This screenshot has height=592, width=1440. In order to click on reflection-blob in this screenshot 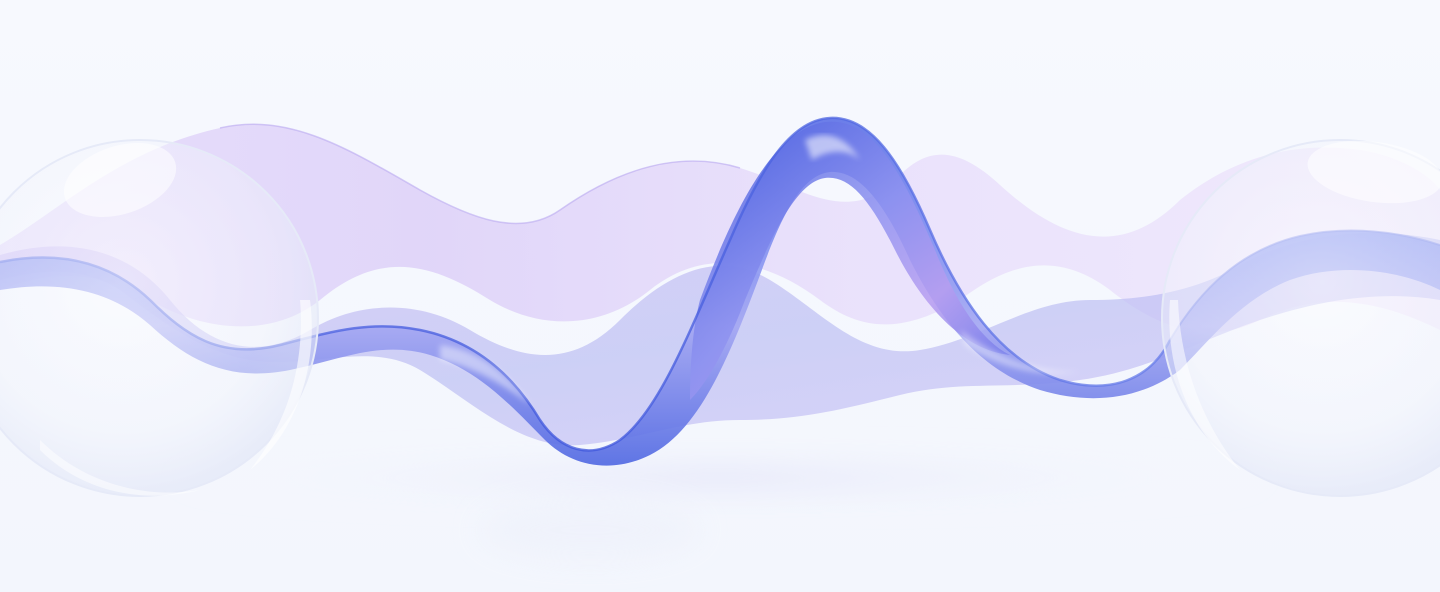, I will do `click(590, 530)`.